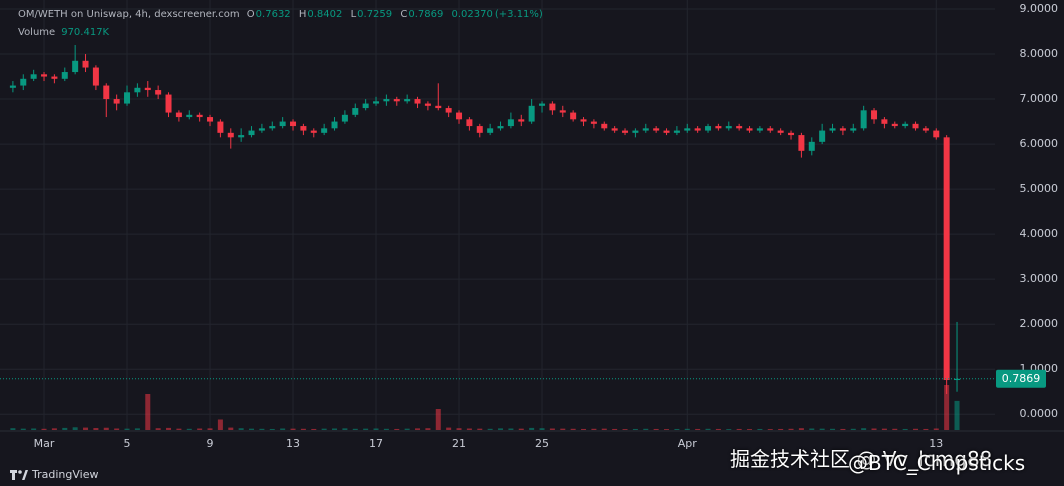 The height and width of the screenshot is (486, 1064). I want to click on x-tick-label: 17, so click(376, 443).